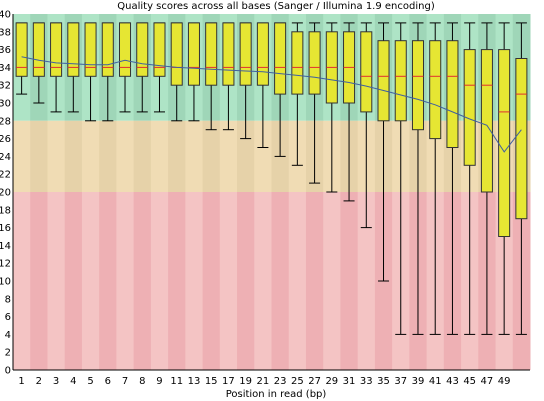  I want to click on x-tick-19: 19, so click(245, 381).